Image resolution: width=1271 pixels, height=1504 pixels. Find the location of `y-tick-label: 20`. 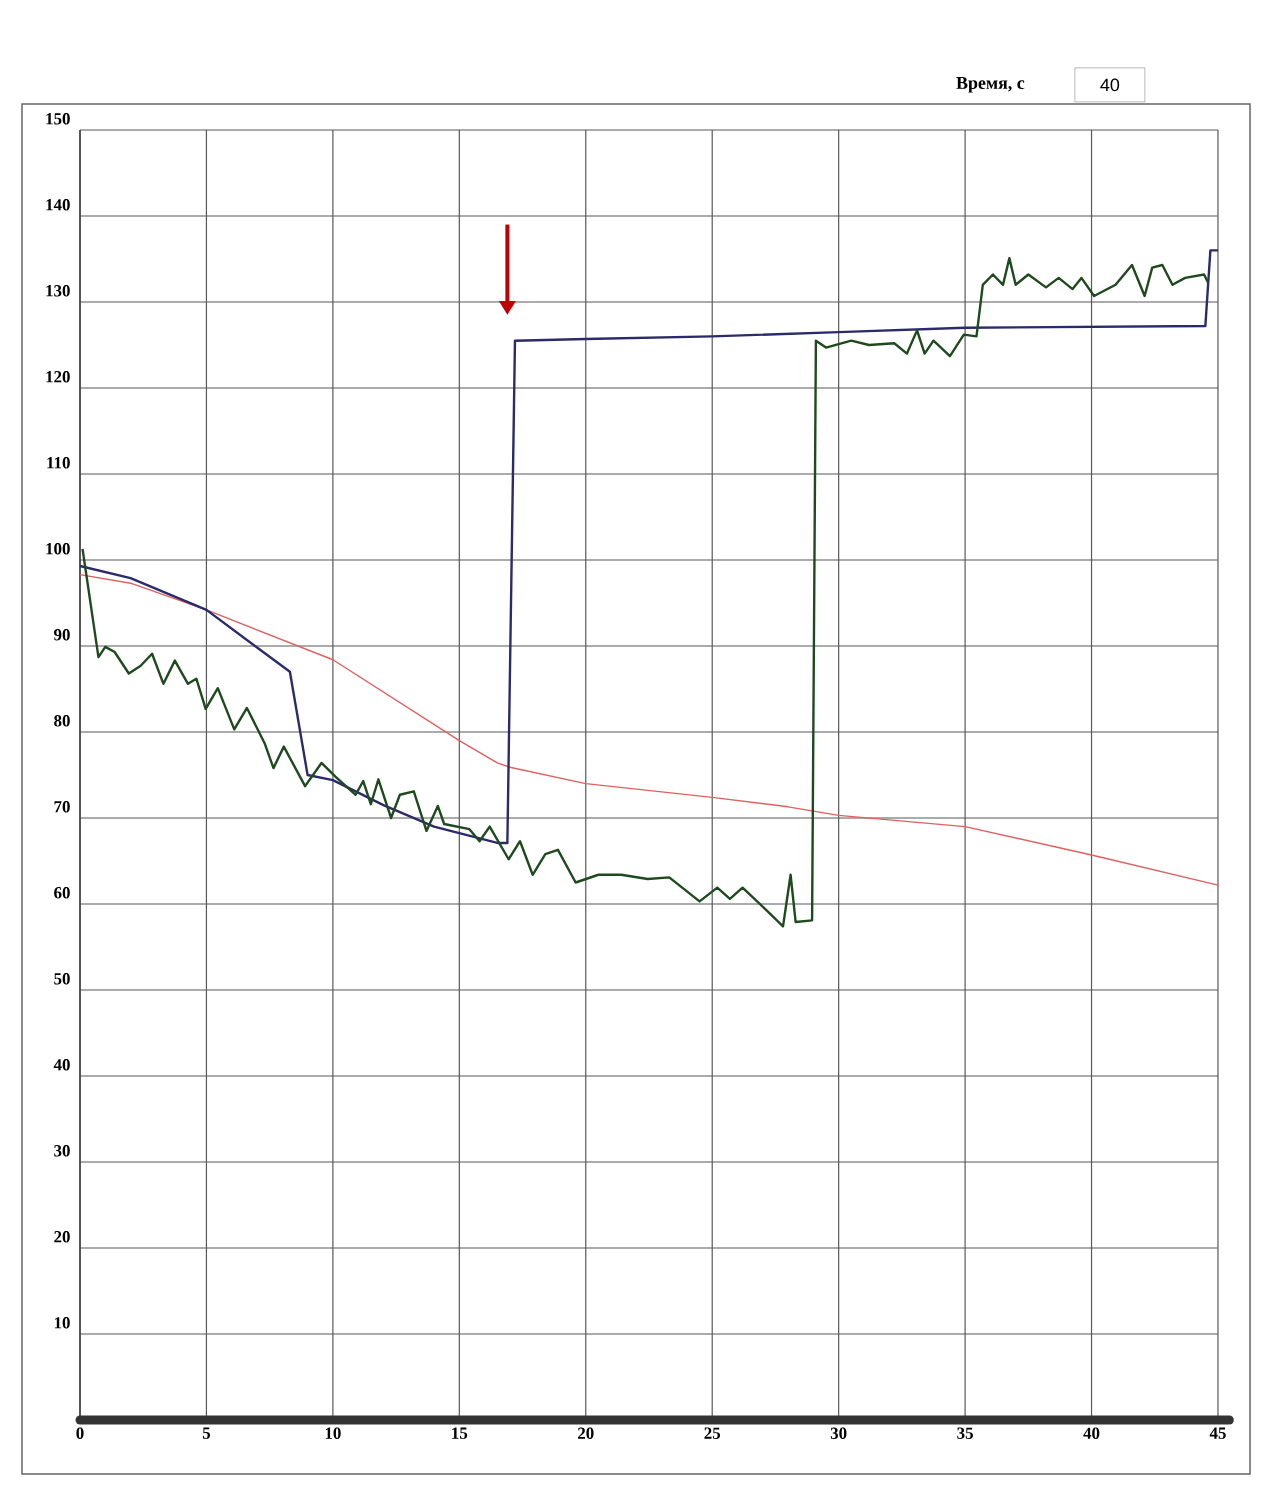

y-tick-label: 20 is located at coordinates (62, 1237).